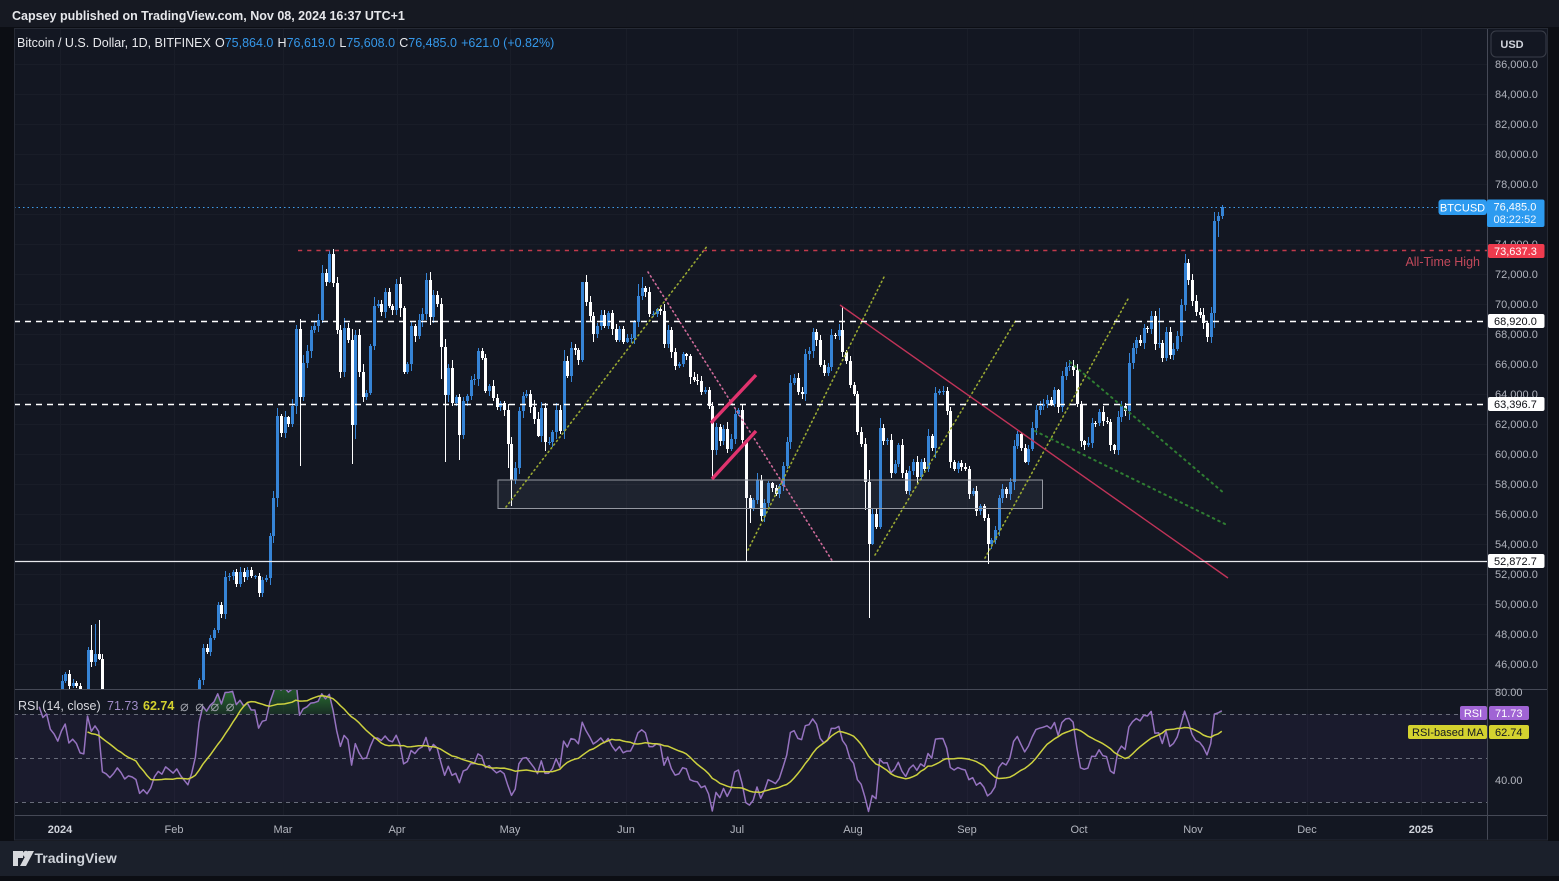 This screenshot has height=881, width=1559. Describe the element at coordinates (626, 830) in the screenshot. I see `svg-text: Jun` at that location.